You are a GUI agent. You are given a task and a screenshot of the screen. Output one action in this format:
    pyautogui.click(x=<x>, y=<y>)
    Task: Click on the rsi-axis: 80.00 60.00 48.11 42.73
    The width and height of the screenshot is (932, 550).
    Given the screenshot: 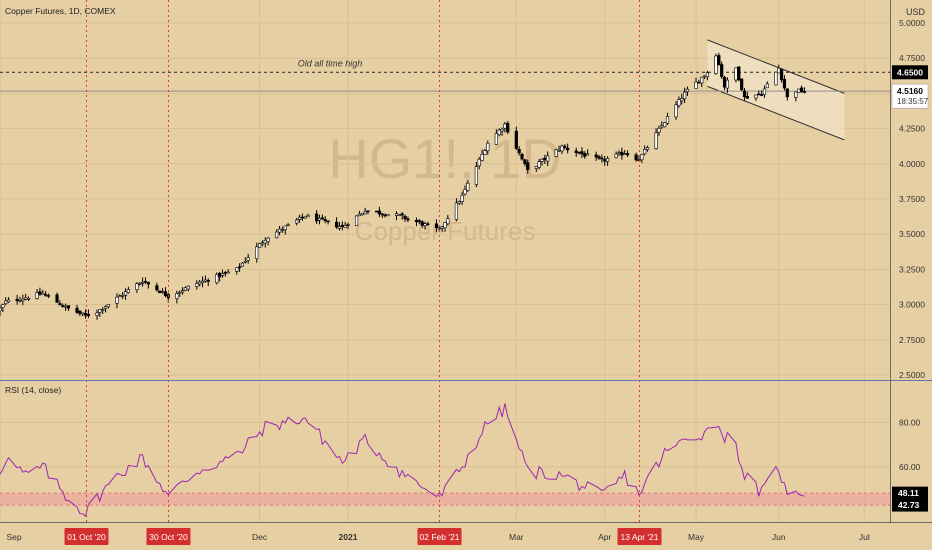 What is the action you would take?
    pyautogui.click(x=910, y=464)
    